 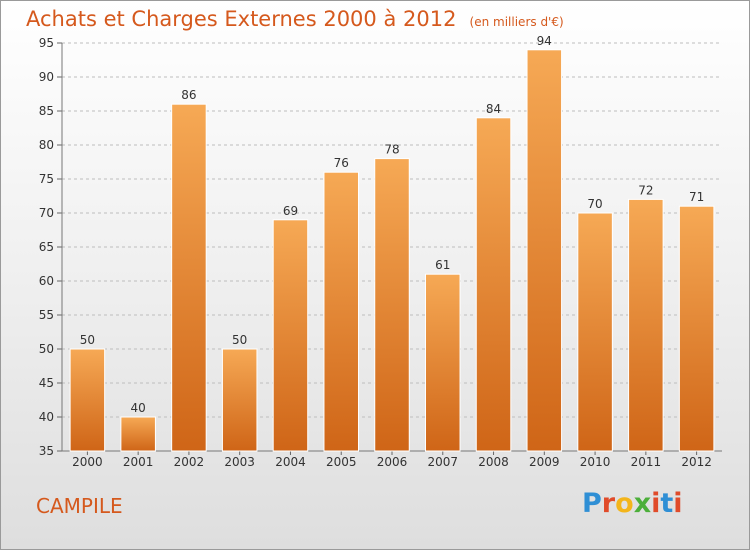 What do you see at coordinates (46, 383) in the screenshot?
I see `y-tick-label: 45` at bounding box center [46, 383].